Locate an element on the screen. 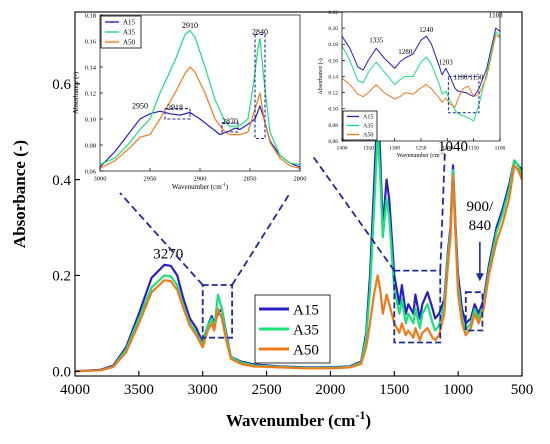 This screenshot has height=444, width=550. y-tick-label: 0.6 is located at coordinates (61, 85).